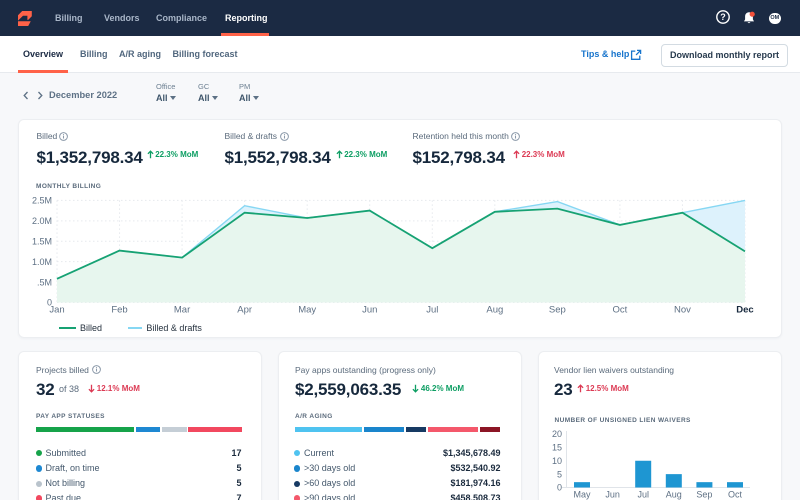  What do you see at coordinates (119, 310) in the screenshot?
I see `svg-text: Feb` at bounding box center [119, 310].